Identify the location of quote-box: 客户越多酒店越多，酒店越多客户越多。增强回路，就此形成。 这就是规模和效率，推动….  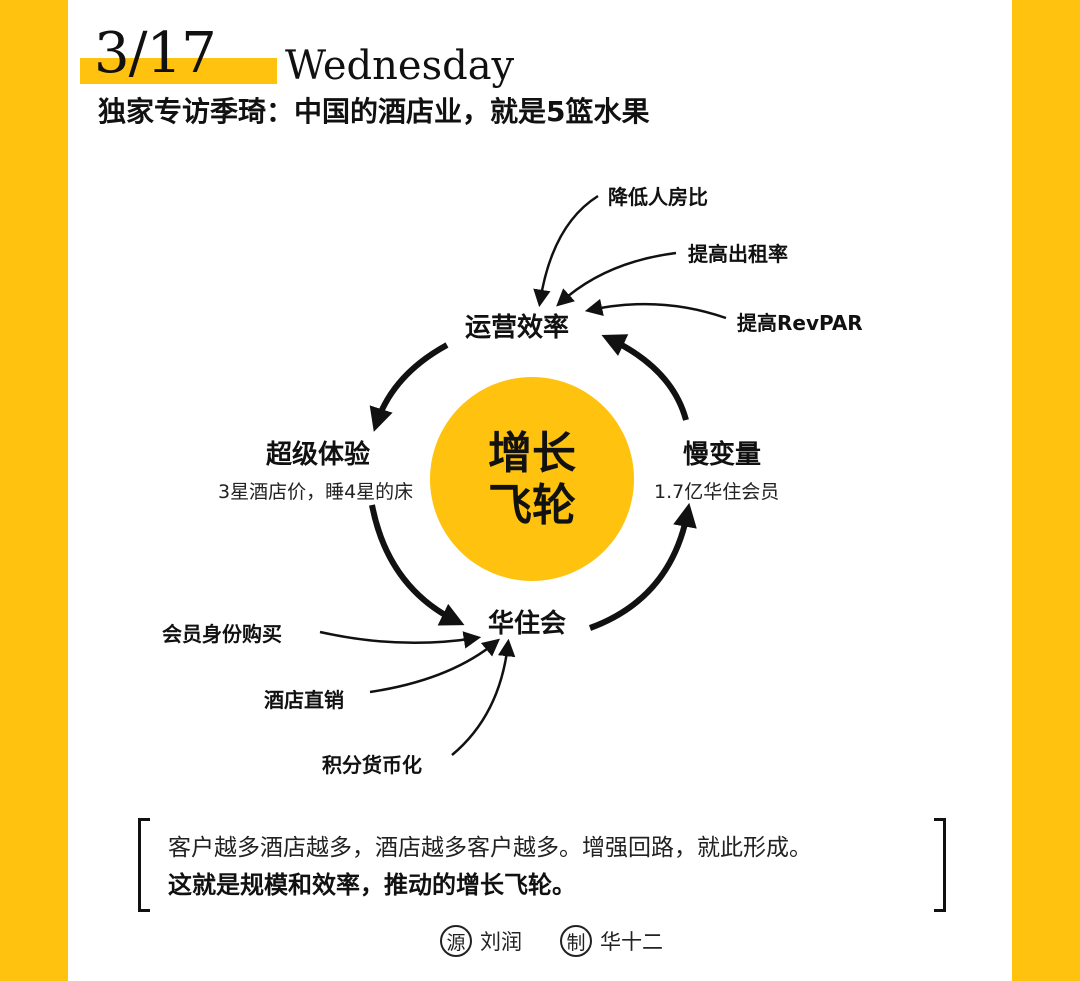
(542, 866).